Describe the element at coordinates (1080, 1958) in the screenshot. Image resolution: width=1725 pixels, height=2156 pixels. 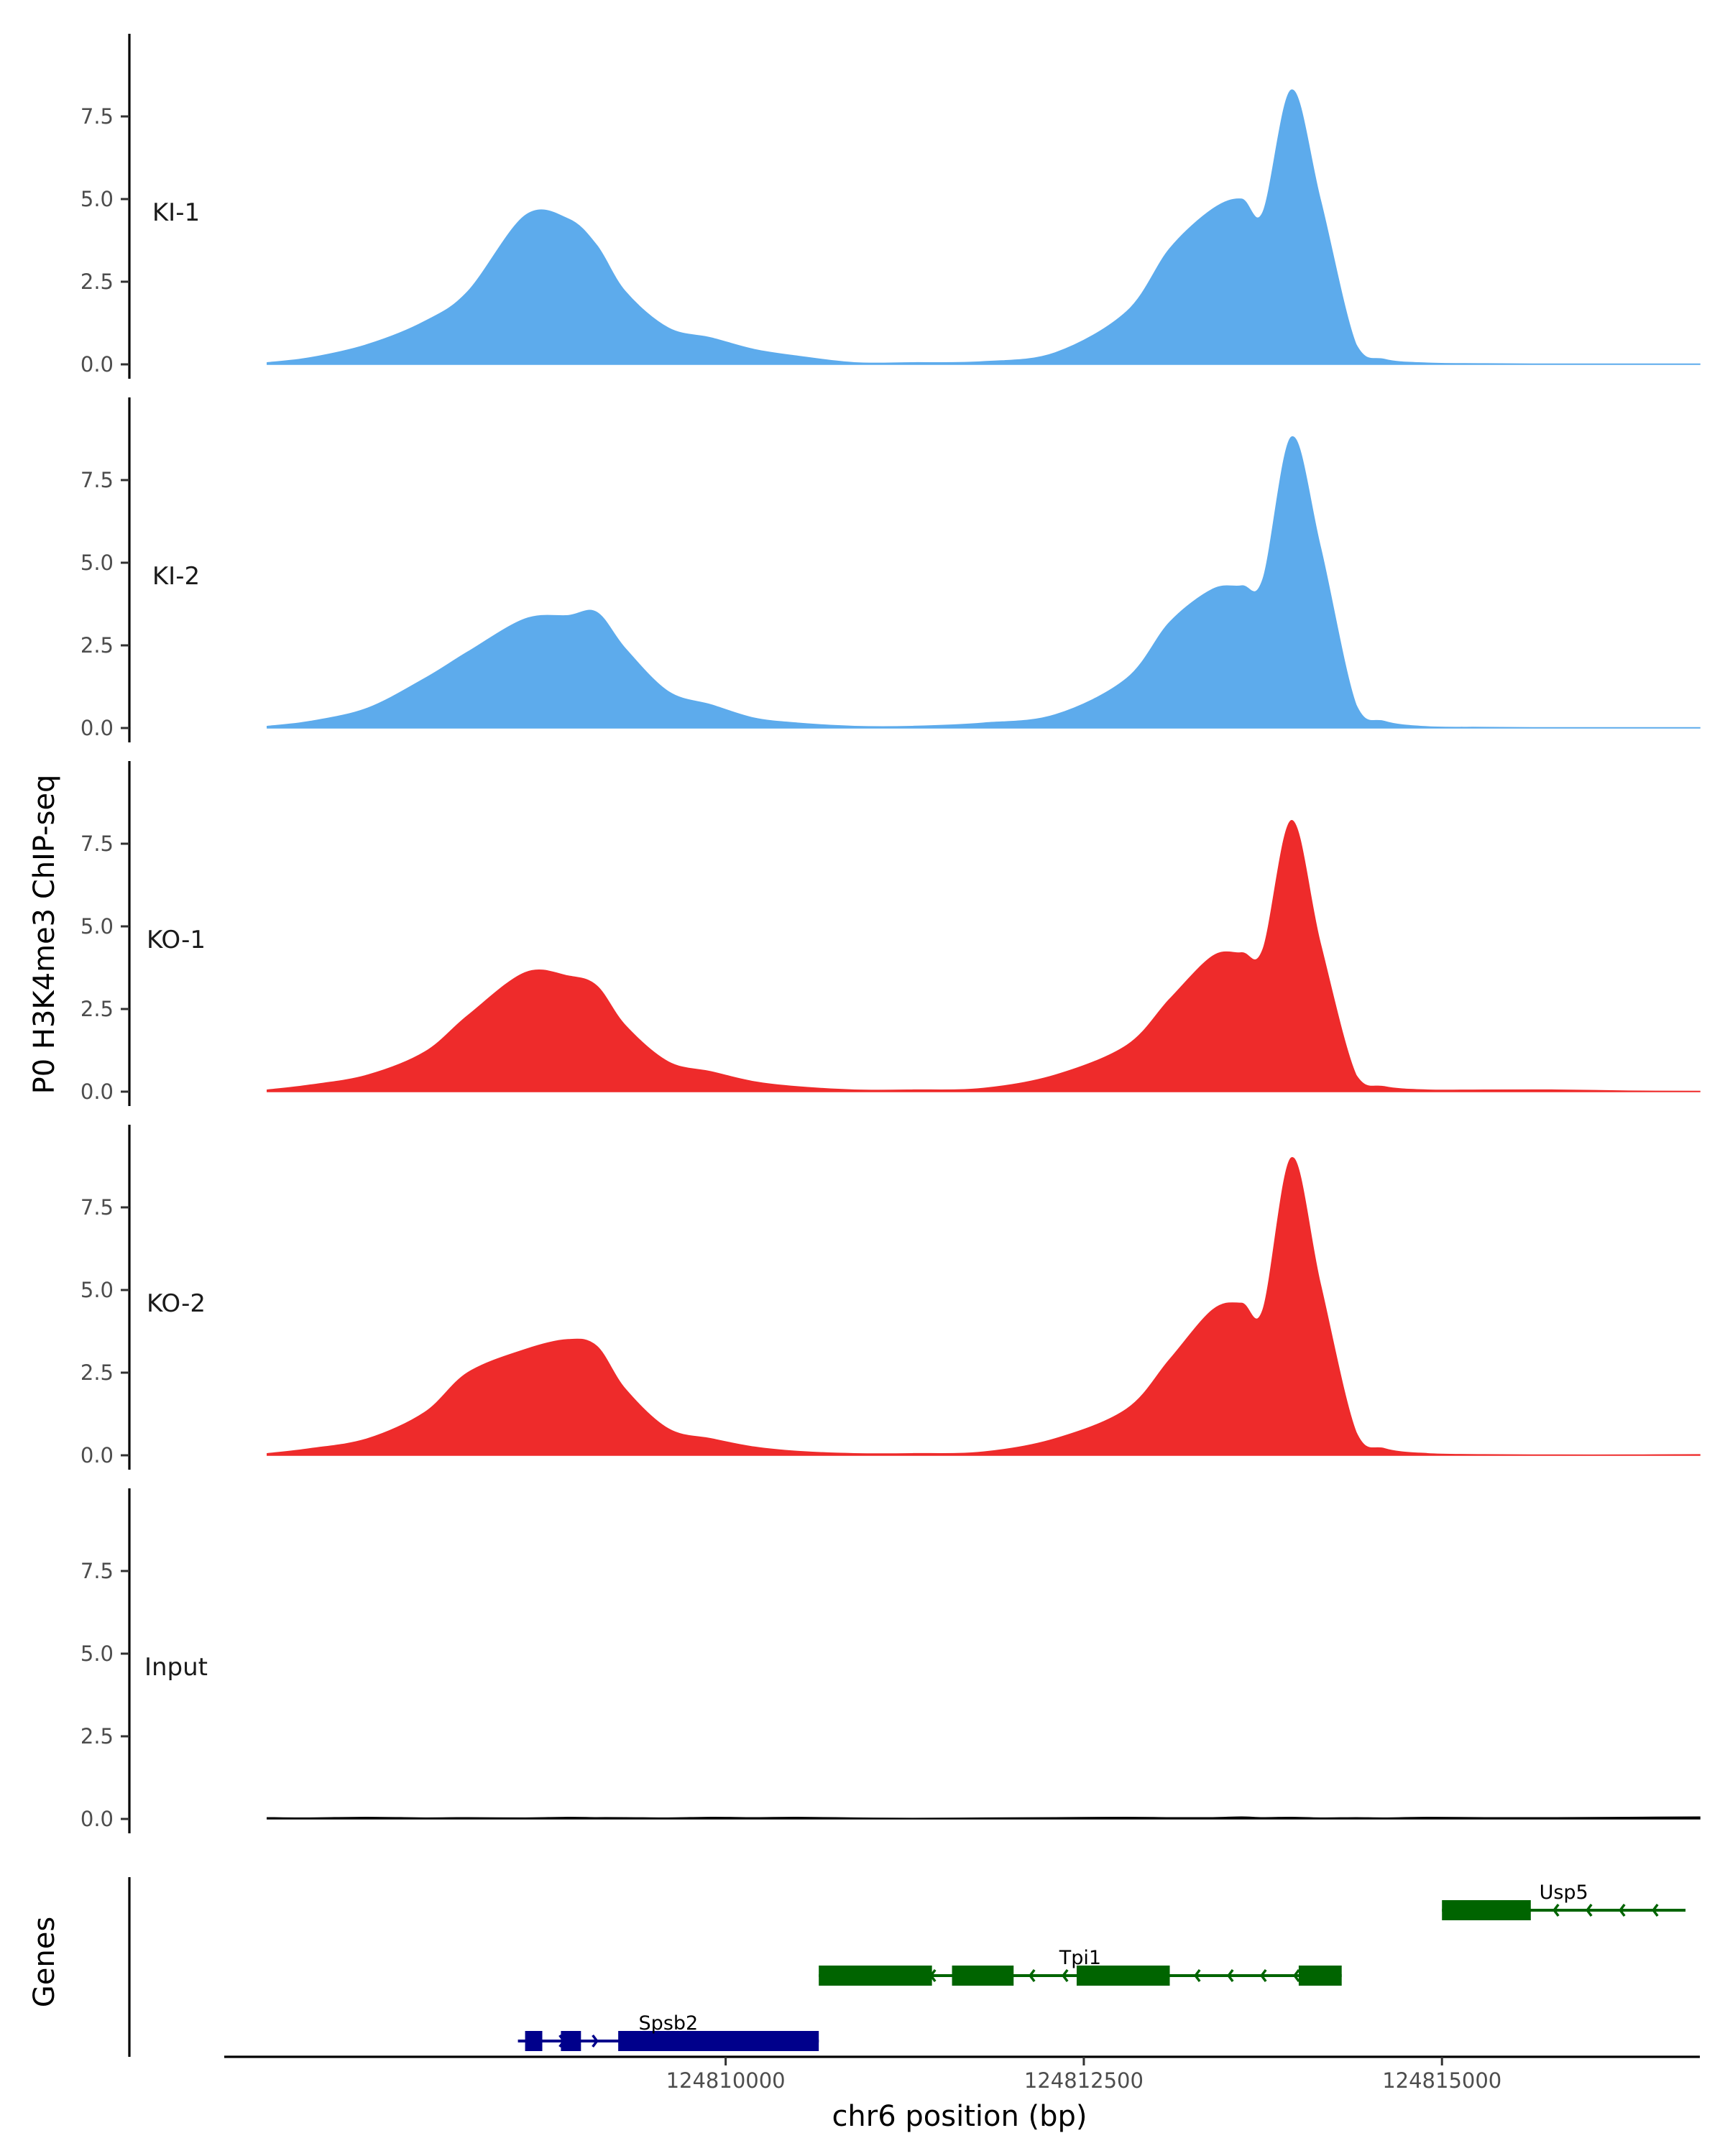
I see `gene-name-label: Tpi1` at that location.